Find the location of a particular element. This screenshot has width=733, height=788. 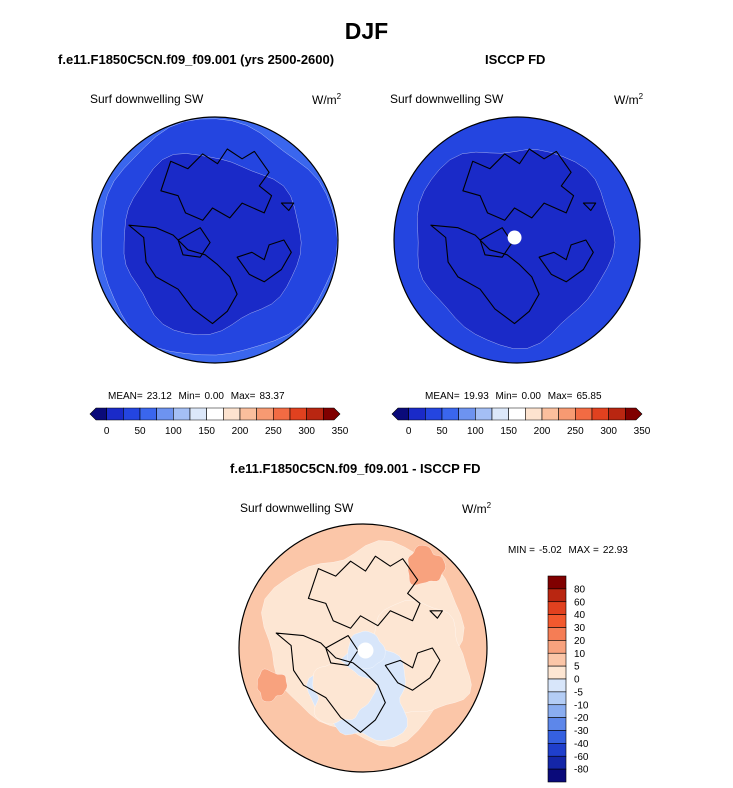

panel1-variable-label: Surf downwelling SW is located at coordinates (147, 99).